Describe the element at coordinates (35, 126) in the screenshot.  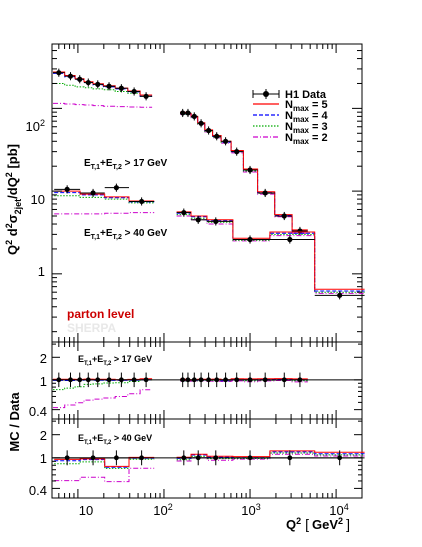
I see `y-tick-100: 102` at that location.